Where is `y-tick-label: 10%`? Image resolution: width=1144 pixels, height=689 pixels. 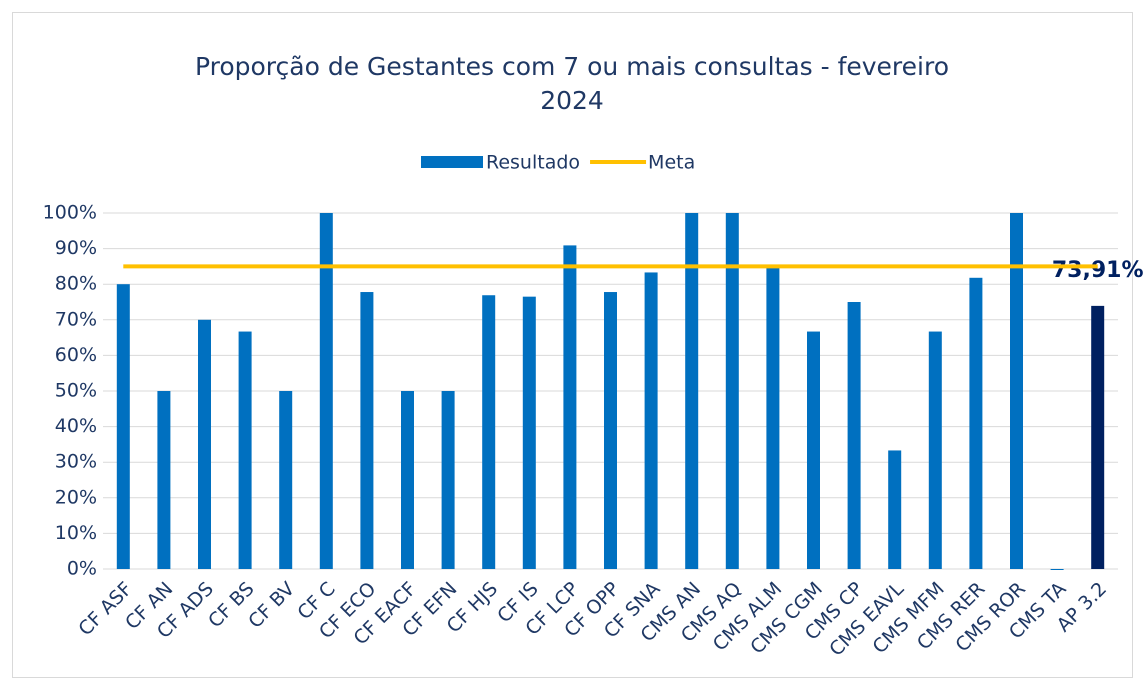
y-tick-label: 10% is located at coordinates (76, 533).